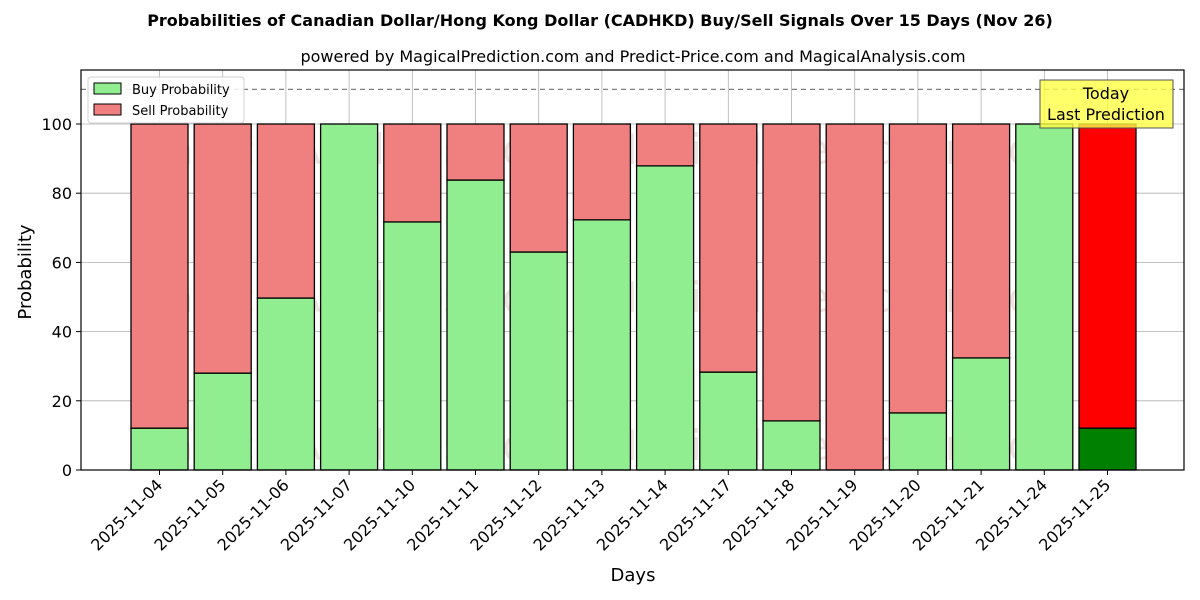 The image size is (1200, 600). What do you see at coordinates (25, 271) in the screenshot?
I see `y-axis-label: Probability` at bounding box center [25, 271].